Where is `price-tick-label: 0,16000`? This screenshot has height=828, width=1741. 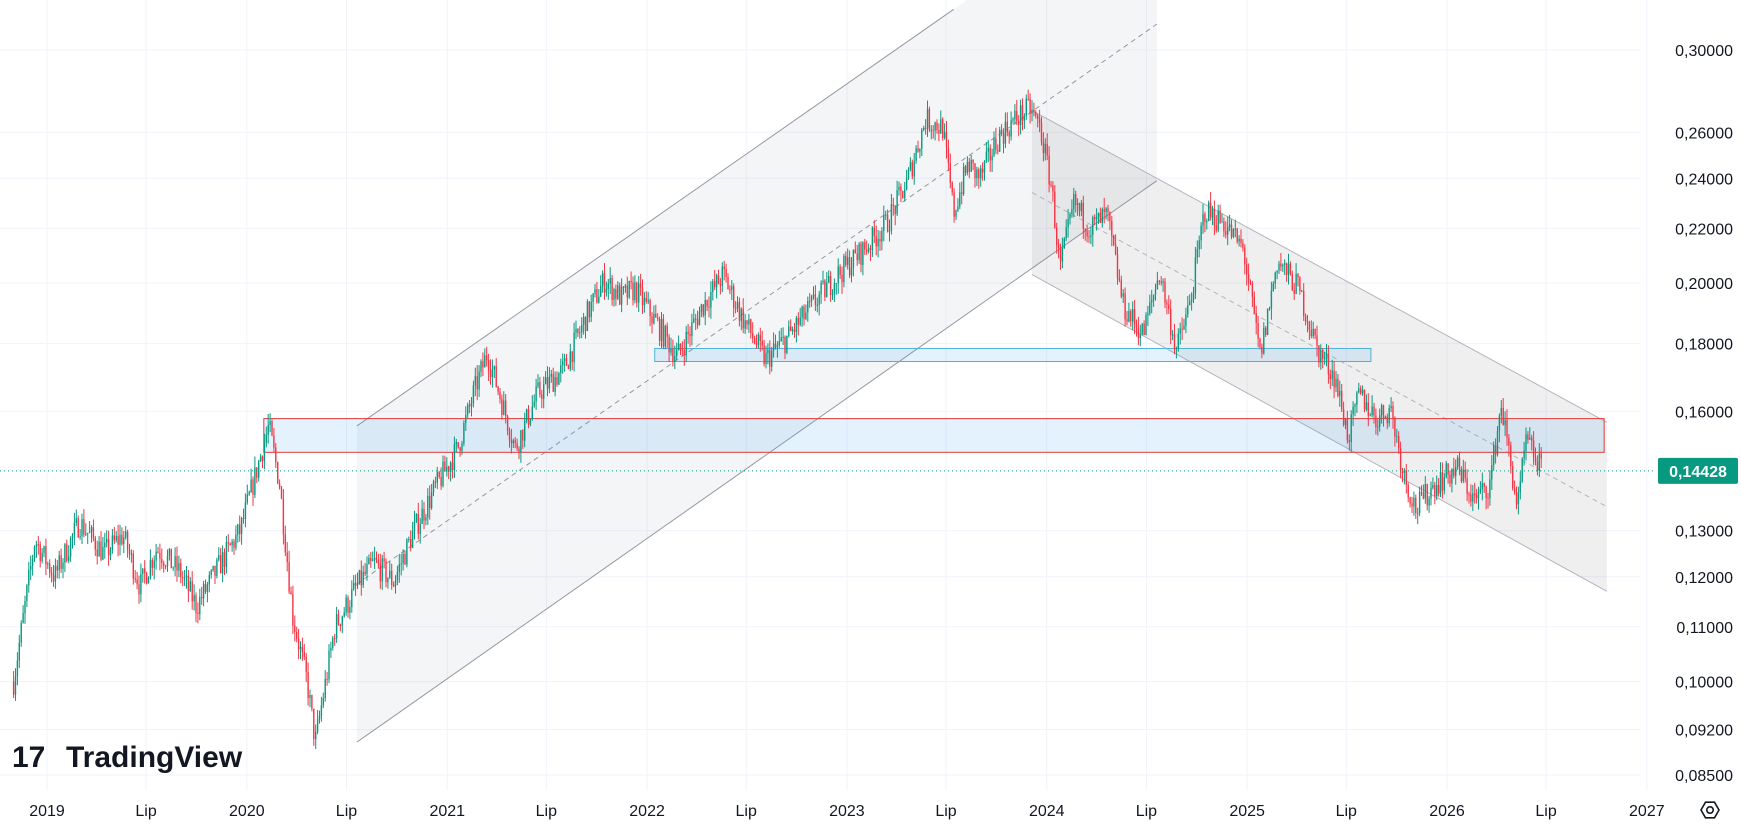 price-tick-label: 0,16000 is located at coordinates (1704, 412).